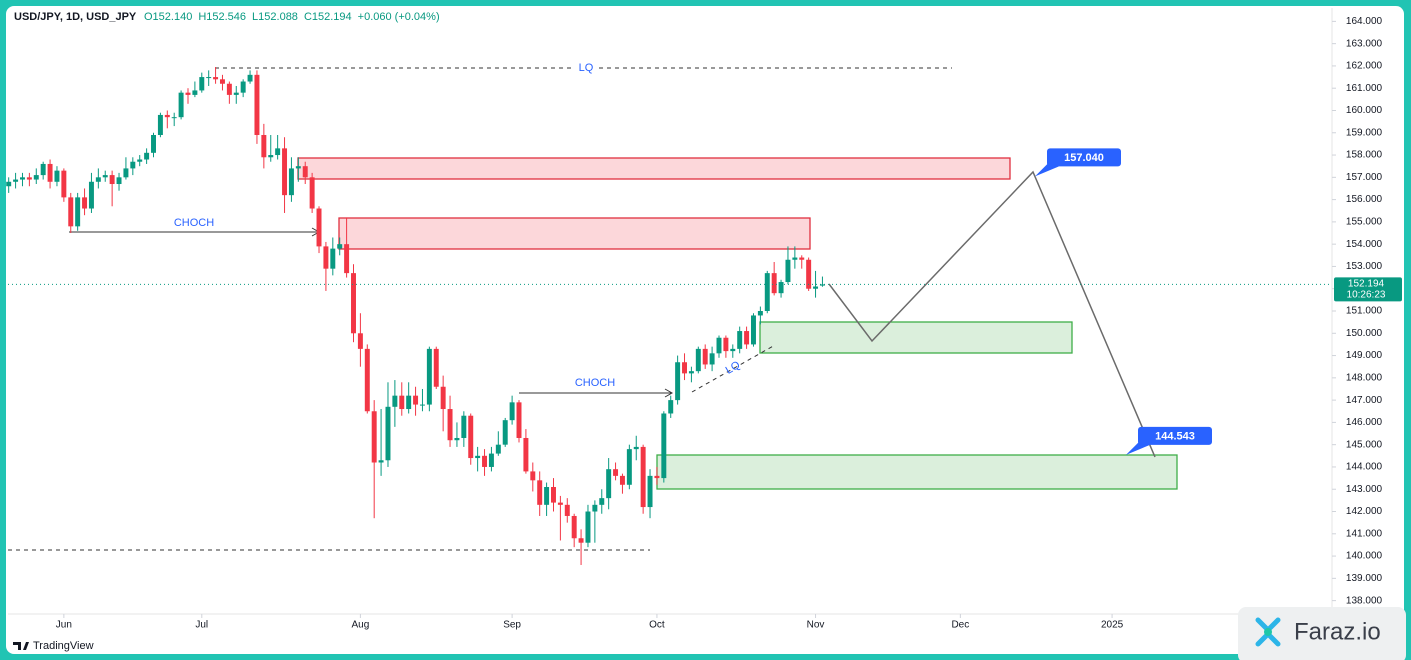 The width and height of the screenshot is (1411, 660). I want to click on x-tick-label: Sep, so click(512, 625).